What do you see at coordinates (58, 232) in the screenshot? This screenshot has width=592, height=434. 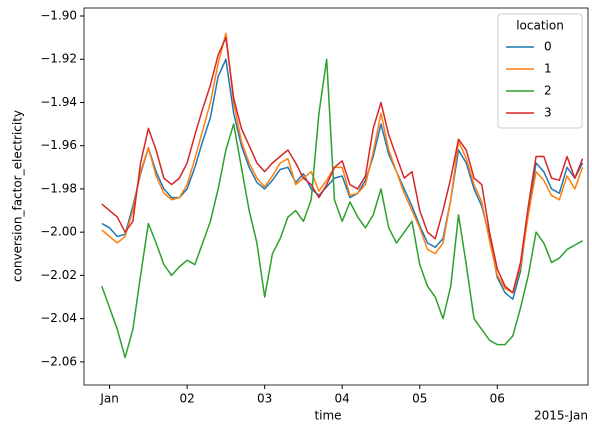 I see `y-tick-label: −2.00` at bounding box center [58, 232].